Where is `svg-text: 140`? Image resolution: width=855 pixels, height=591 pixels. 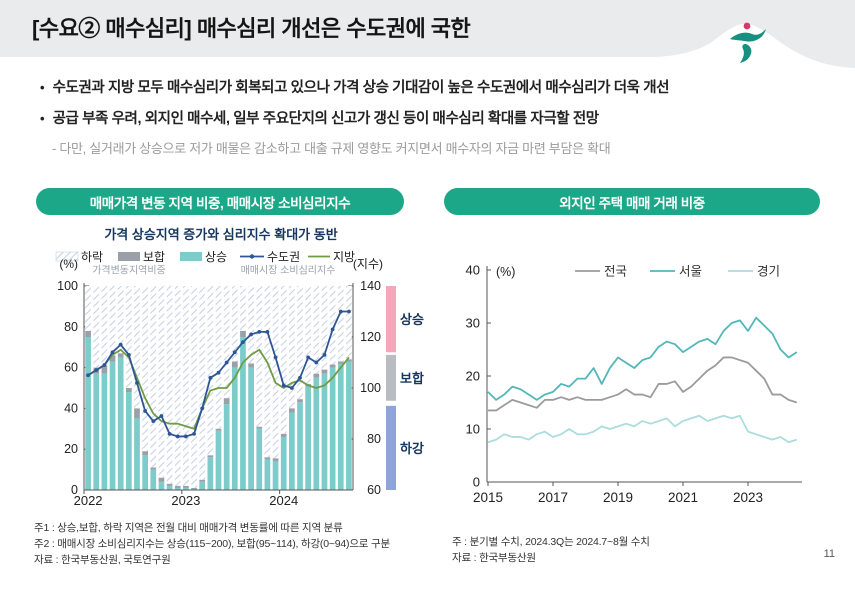
svg-text: 140 is located at coordinates (370, 286).